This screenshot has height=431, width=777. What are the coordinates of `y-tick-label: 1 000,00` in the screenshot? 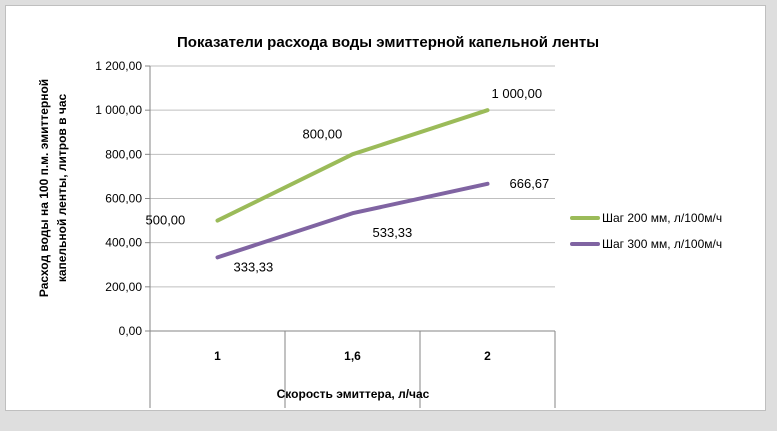 It's located at (118, 110).